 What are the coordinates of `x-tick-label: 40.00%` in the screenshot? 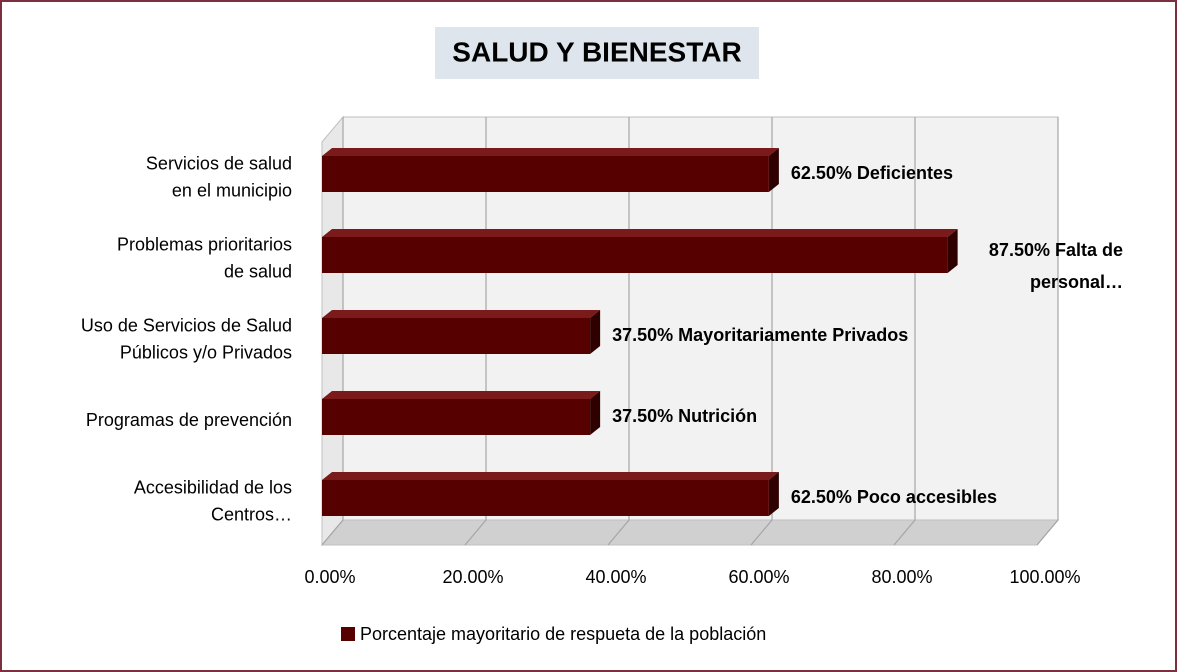 It's located at (615, 577).